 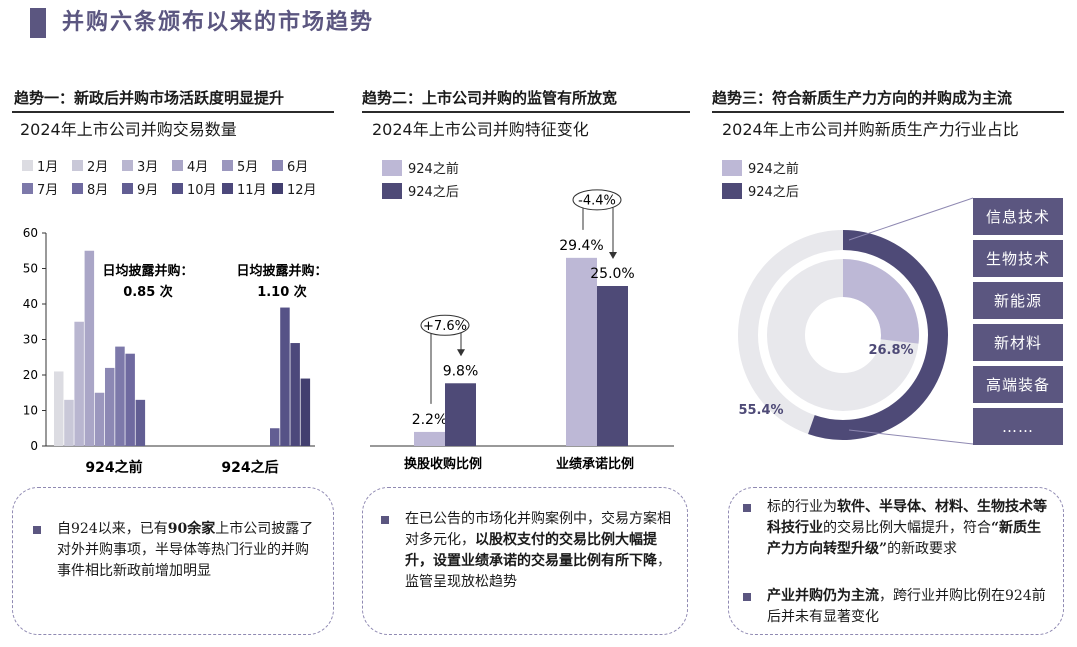 What do you see at coordinates (1018, 300) in the screenshot?
I see `industry-item: 新能源` at bounding box center [1018, 300].